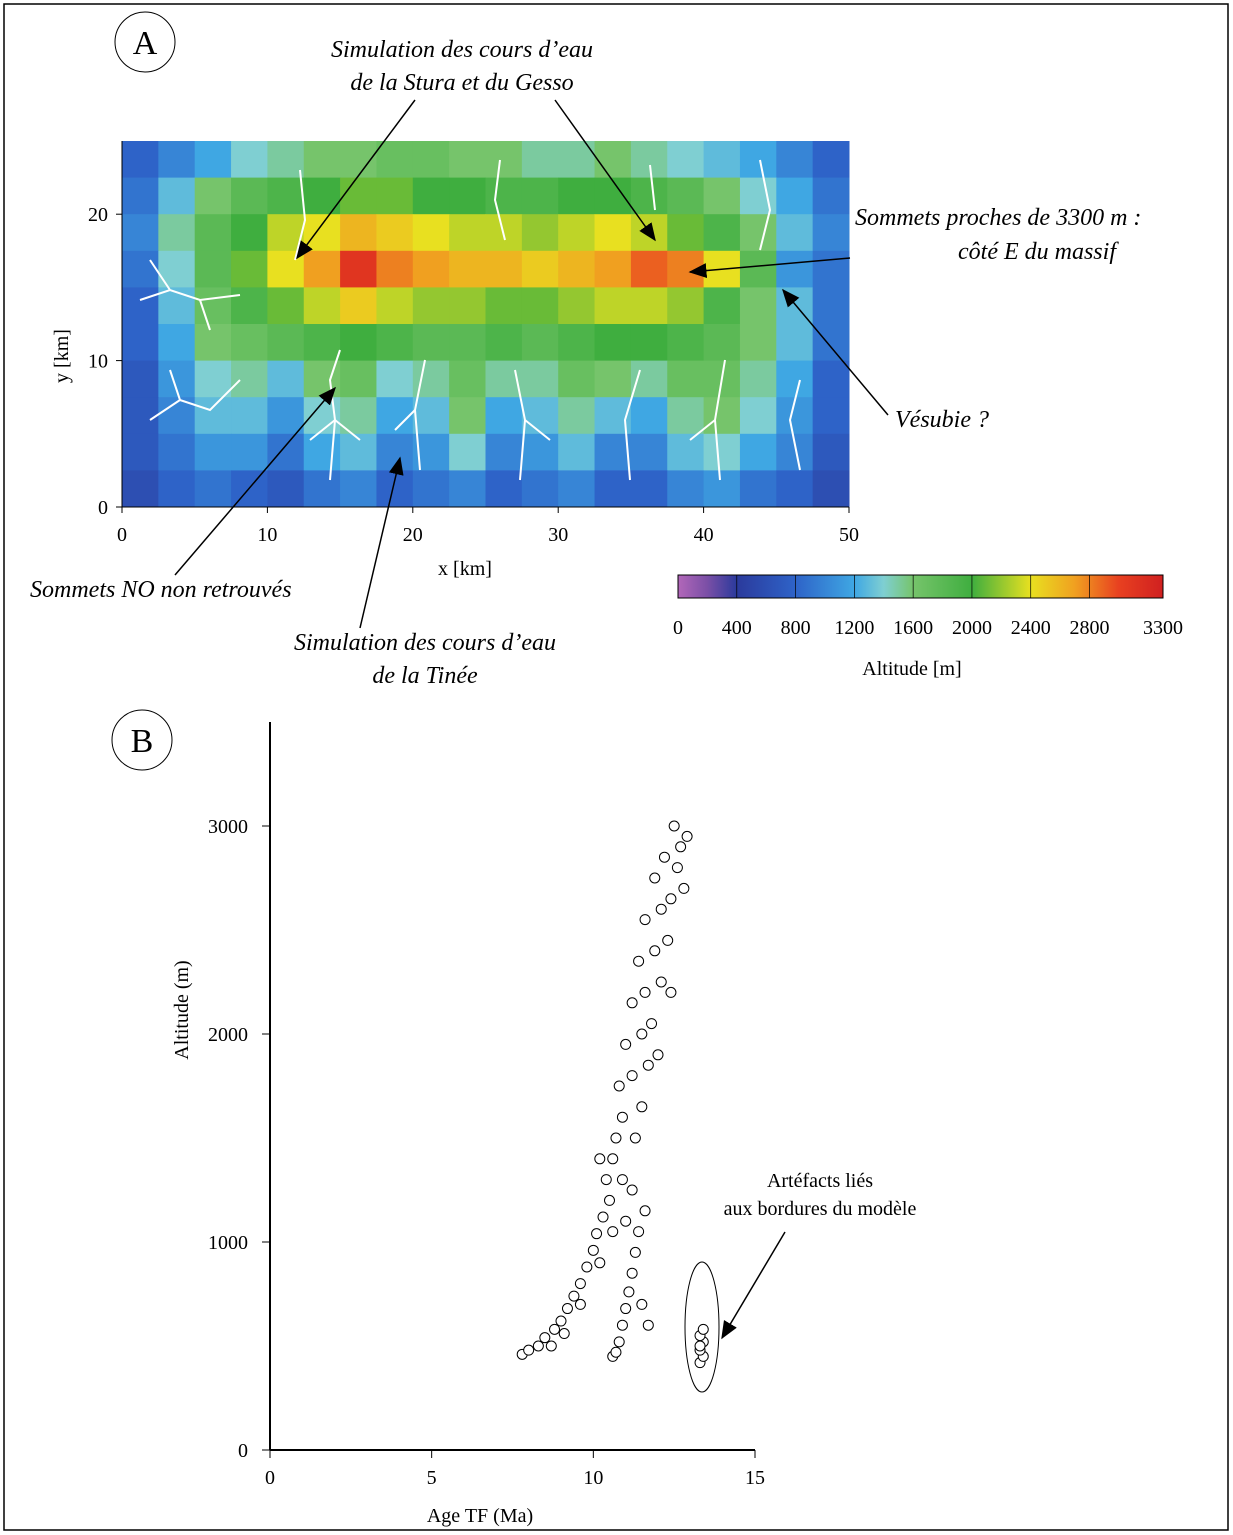 The image size is (1233, 1535). What do you see at coordinates (1038, 252) in the screenshot?
I see `annotation: côté E du massif` at bounding box center [1038, 252].